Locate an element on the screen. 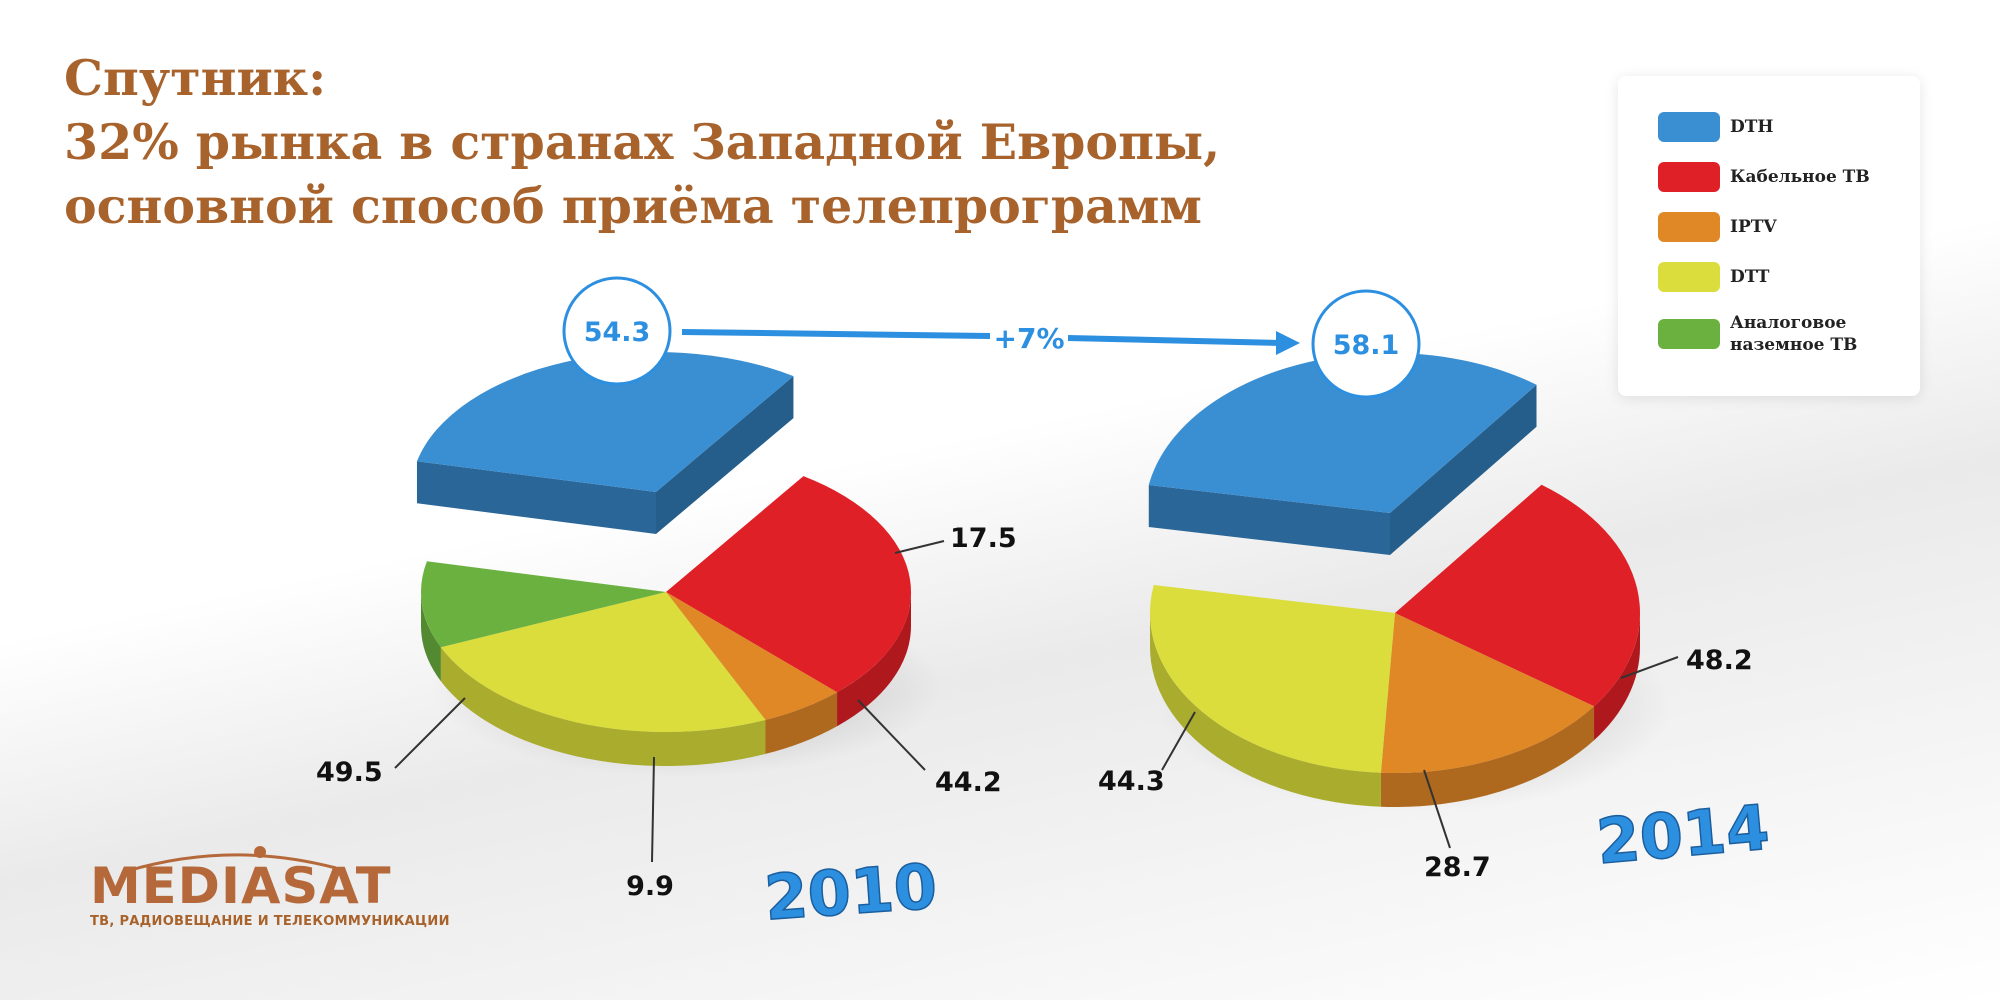 Image resolution: width=2000 pixels, height=1000 pixels. legend-swatch-analog is located at coordinates (1689, 334).